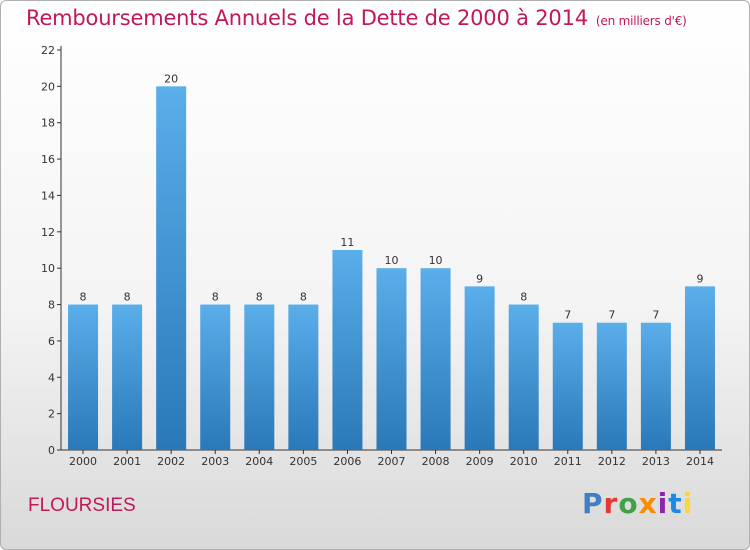  What do you see at coordinates (171, 461) in the screenshot?
I see `x-tick-label: 2002` at bounding box center [171, 461].